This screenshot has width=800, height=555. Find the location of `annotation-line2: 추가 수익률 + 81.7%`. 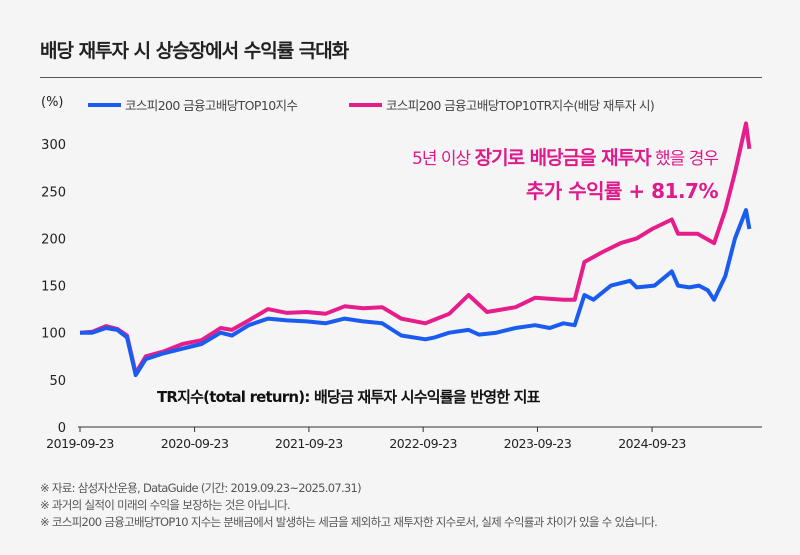

annotation-line2: 추가 수익률 + 81.7% is located at coordinates (622, 191).